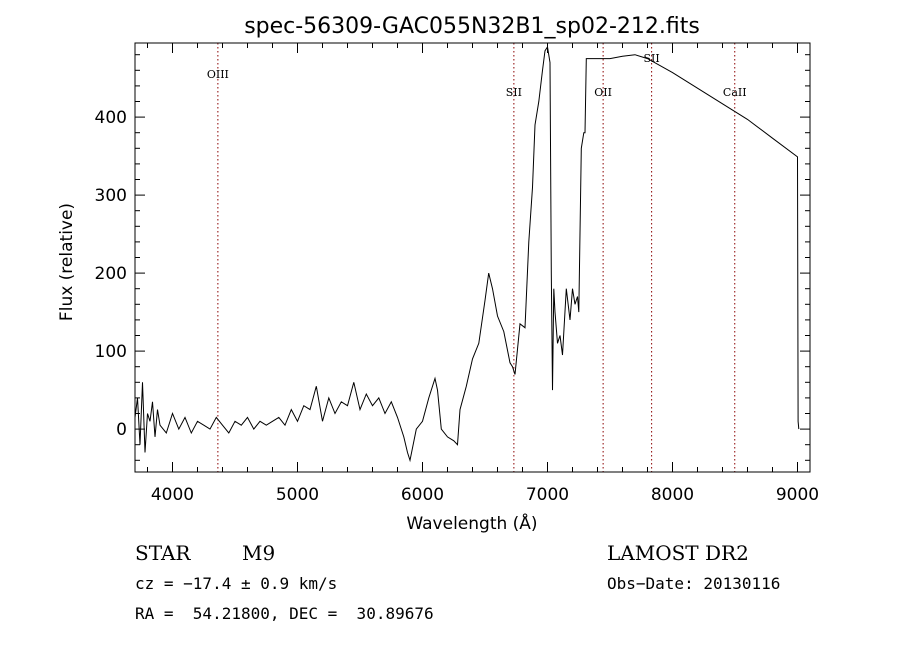  I want to click on survey-name: LAMOST DR2, so click(678, 553).